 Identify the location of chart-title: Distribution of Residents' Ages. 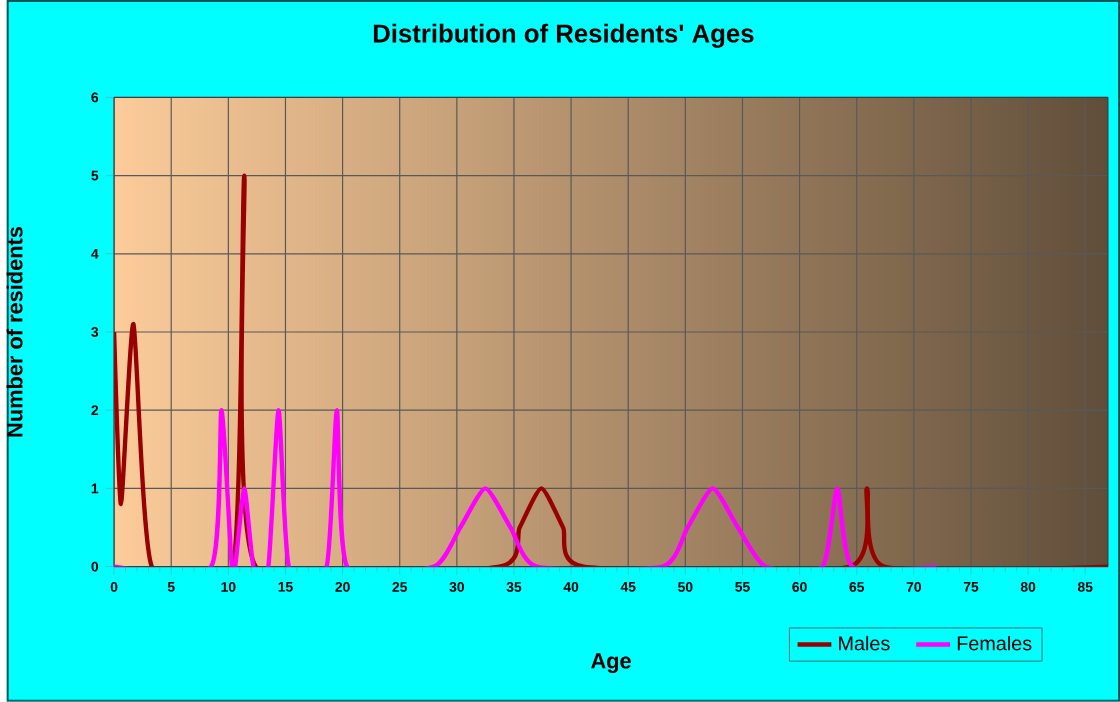
(563, 35).